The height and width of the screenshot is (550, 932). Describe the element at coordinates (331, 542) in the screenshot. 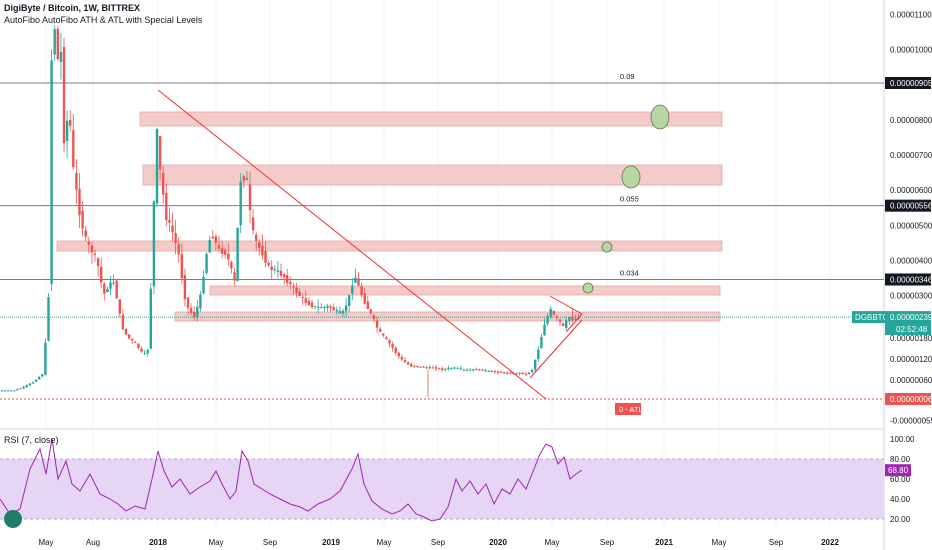

I see `x-tick-label: 2019` at that location.